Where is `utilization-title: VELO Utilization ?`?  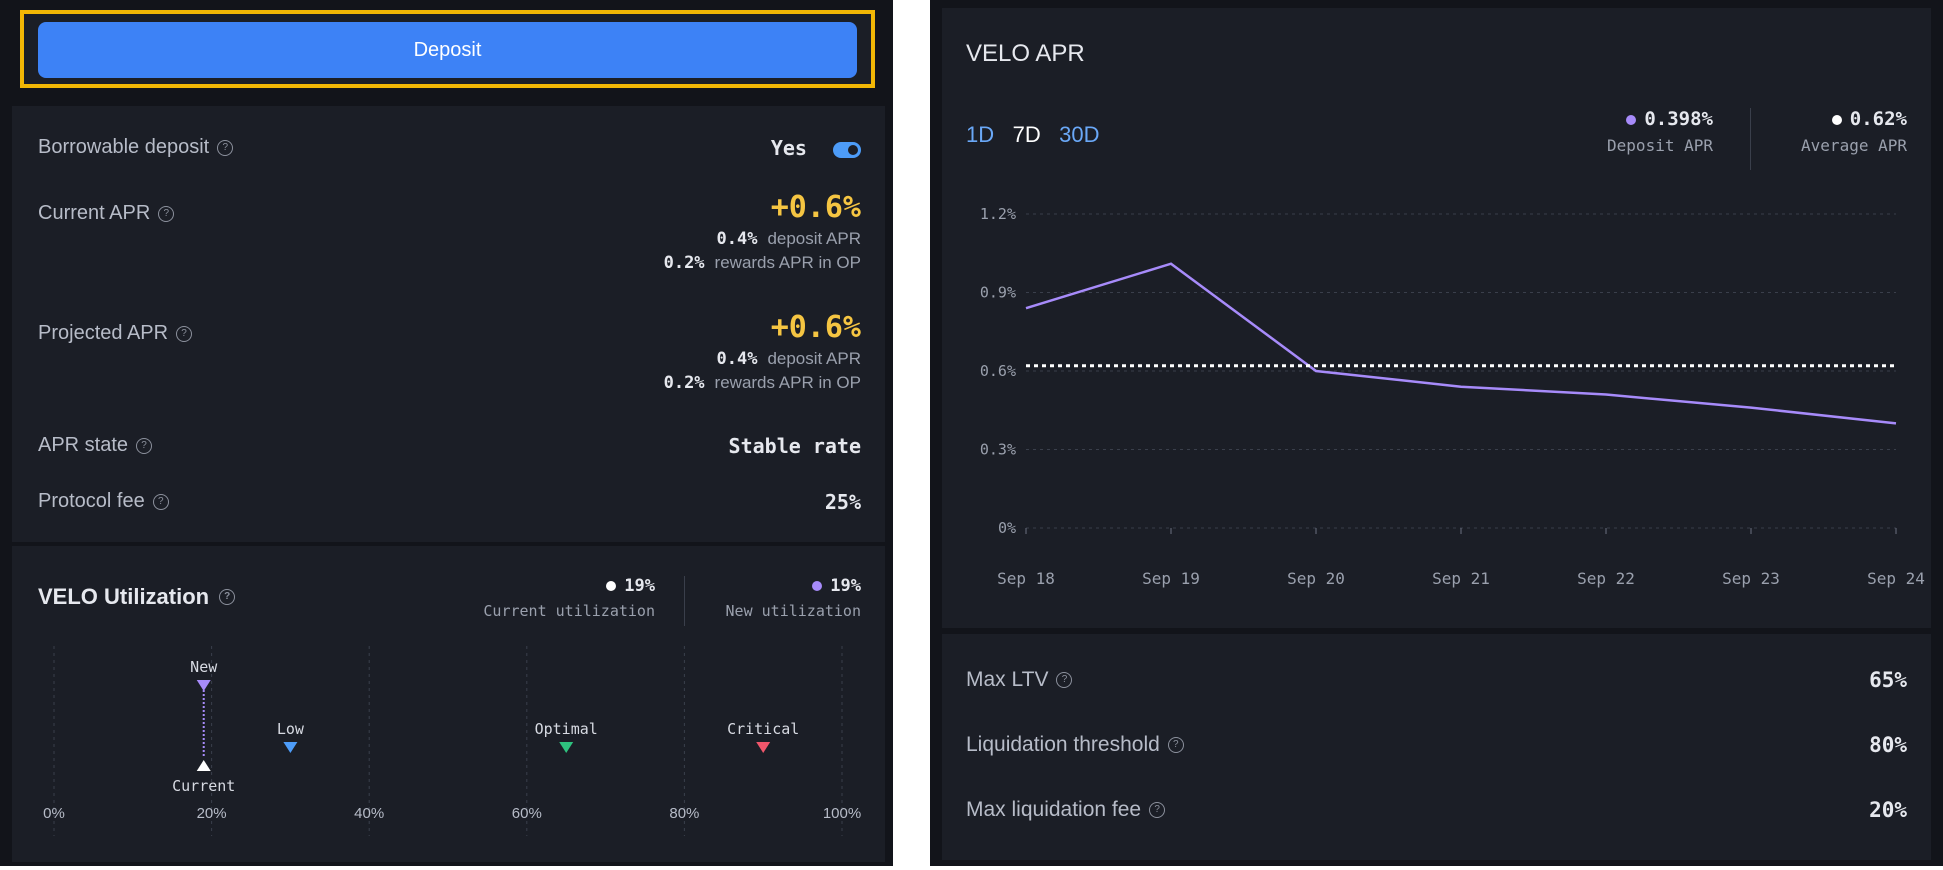 utilization-title: VELO Utilization ? is located at coordinates (137, 597).